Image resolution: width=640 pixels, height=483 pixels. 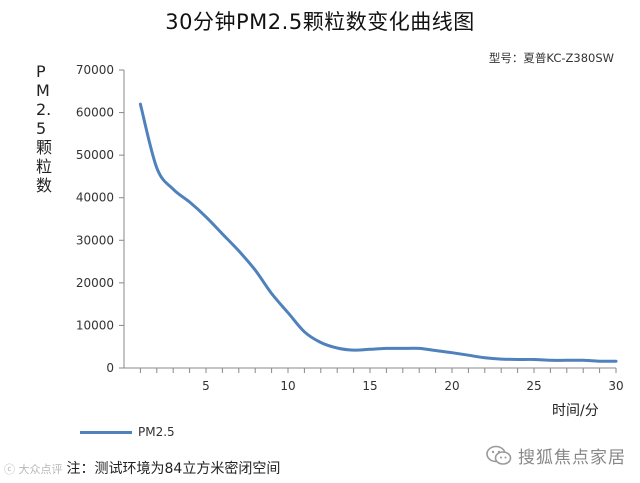 I want to click on y-tick-label: 30000, so click(x=95, y=240).